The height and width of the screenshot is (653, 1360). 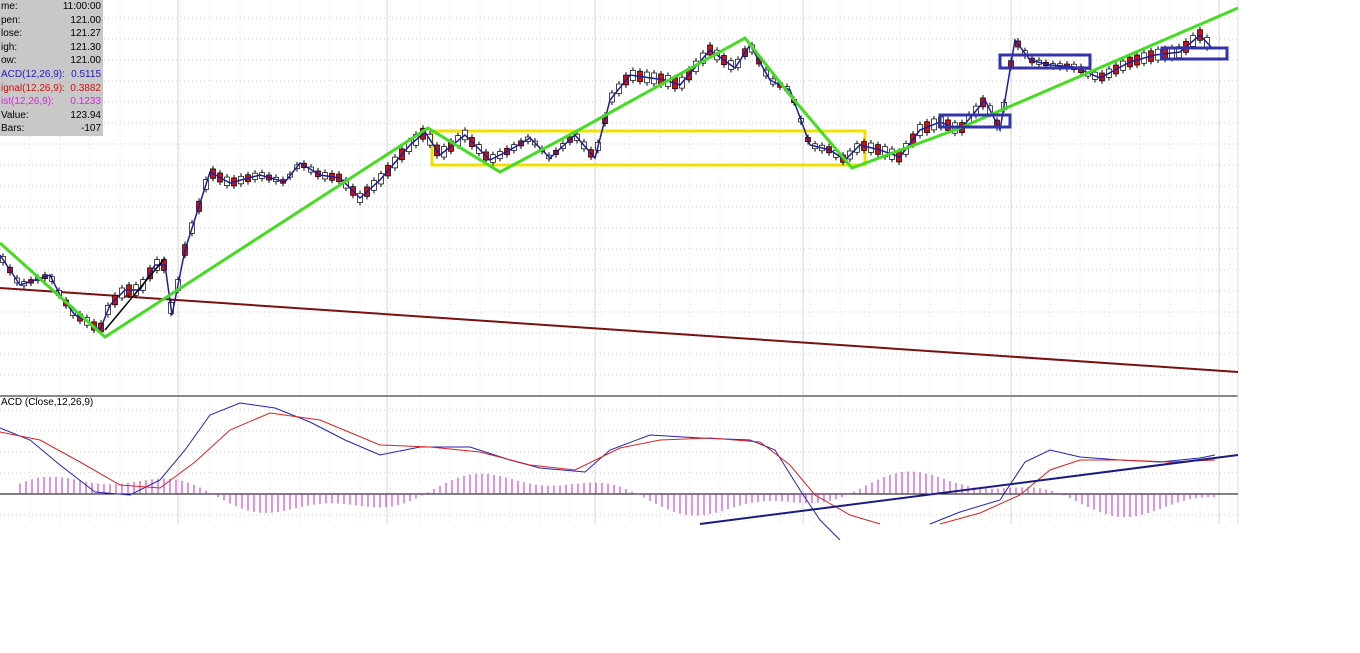 What do you see at coordinates (51, 21) in the screenshot?
I see `info-row: pen: 121.00` at bounding box center [51, 21].